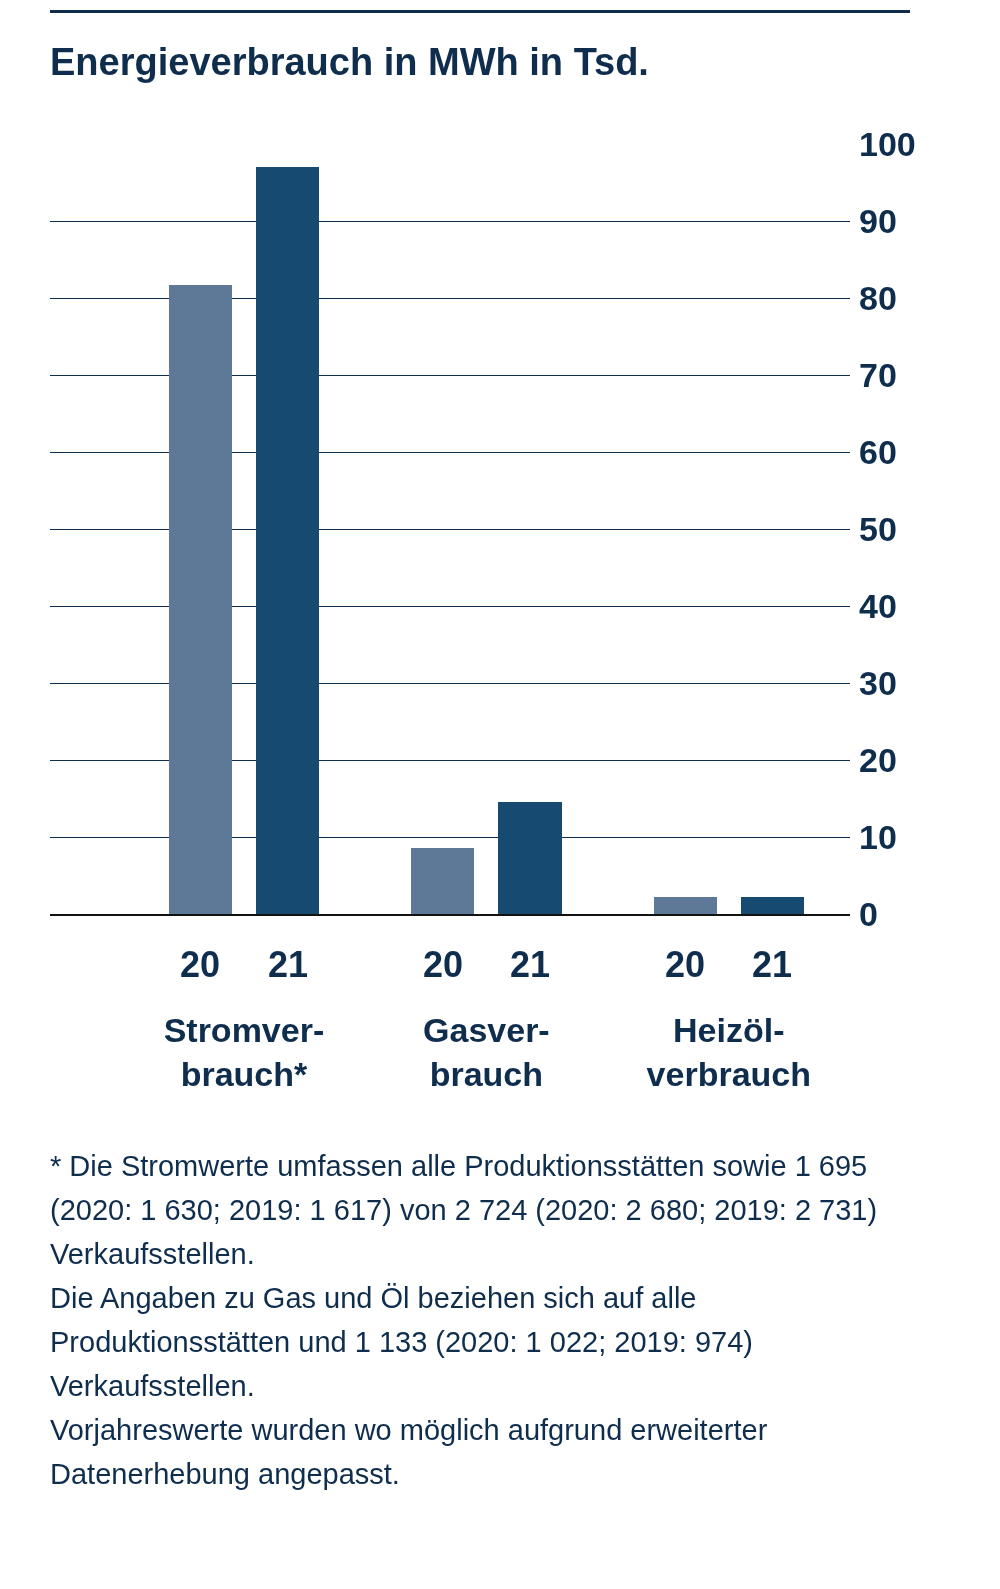 This screenshot has width=1000, height=1589. Describe the element at coordinates (878, 528) in the screenshot. I see `y-tick-label: 50` at that location.